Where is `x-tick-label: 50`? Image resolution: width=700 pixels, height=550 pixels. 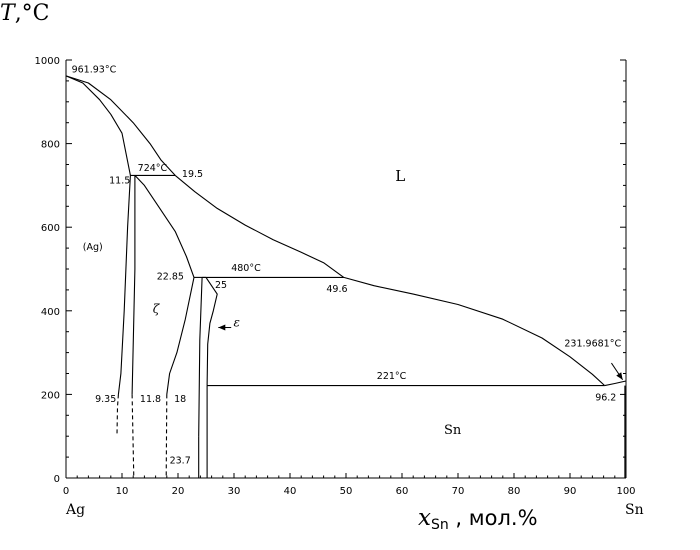
x-tick-label: 50 is located at coordinates (346, 491).